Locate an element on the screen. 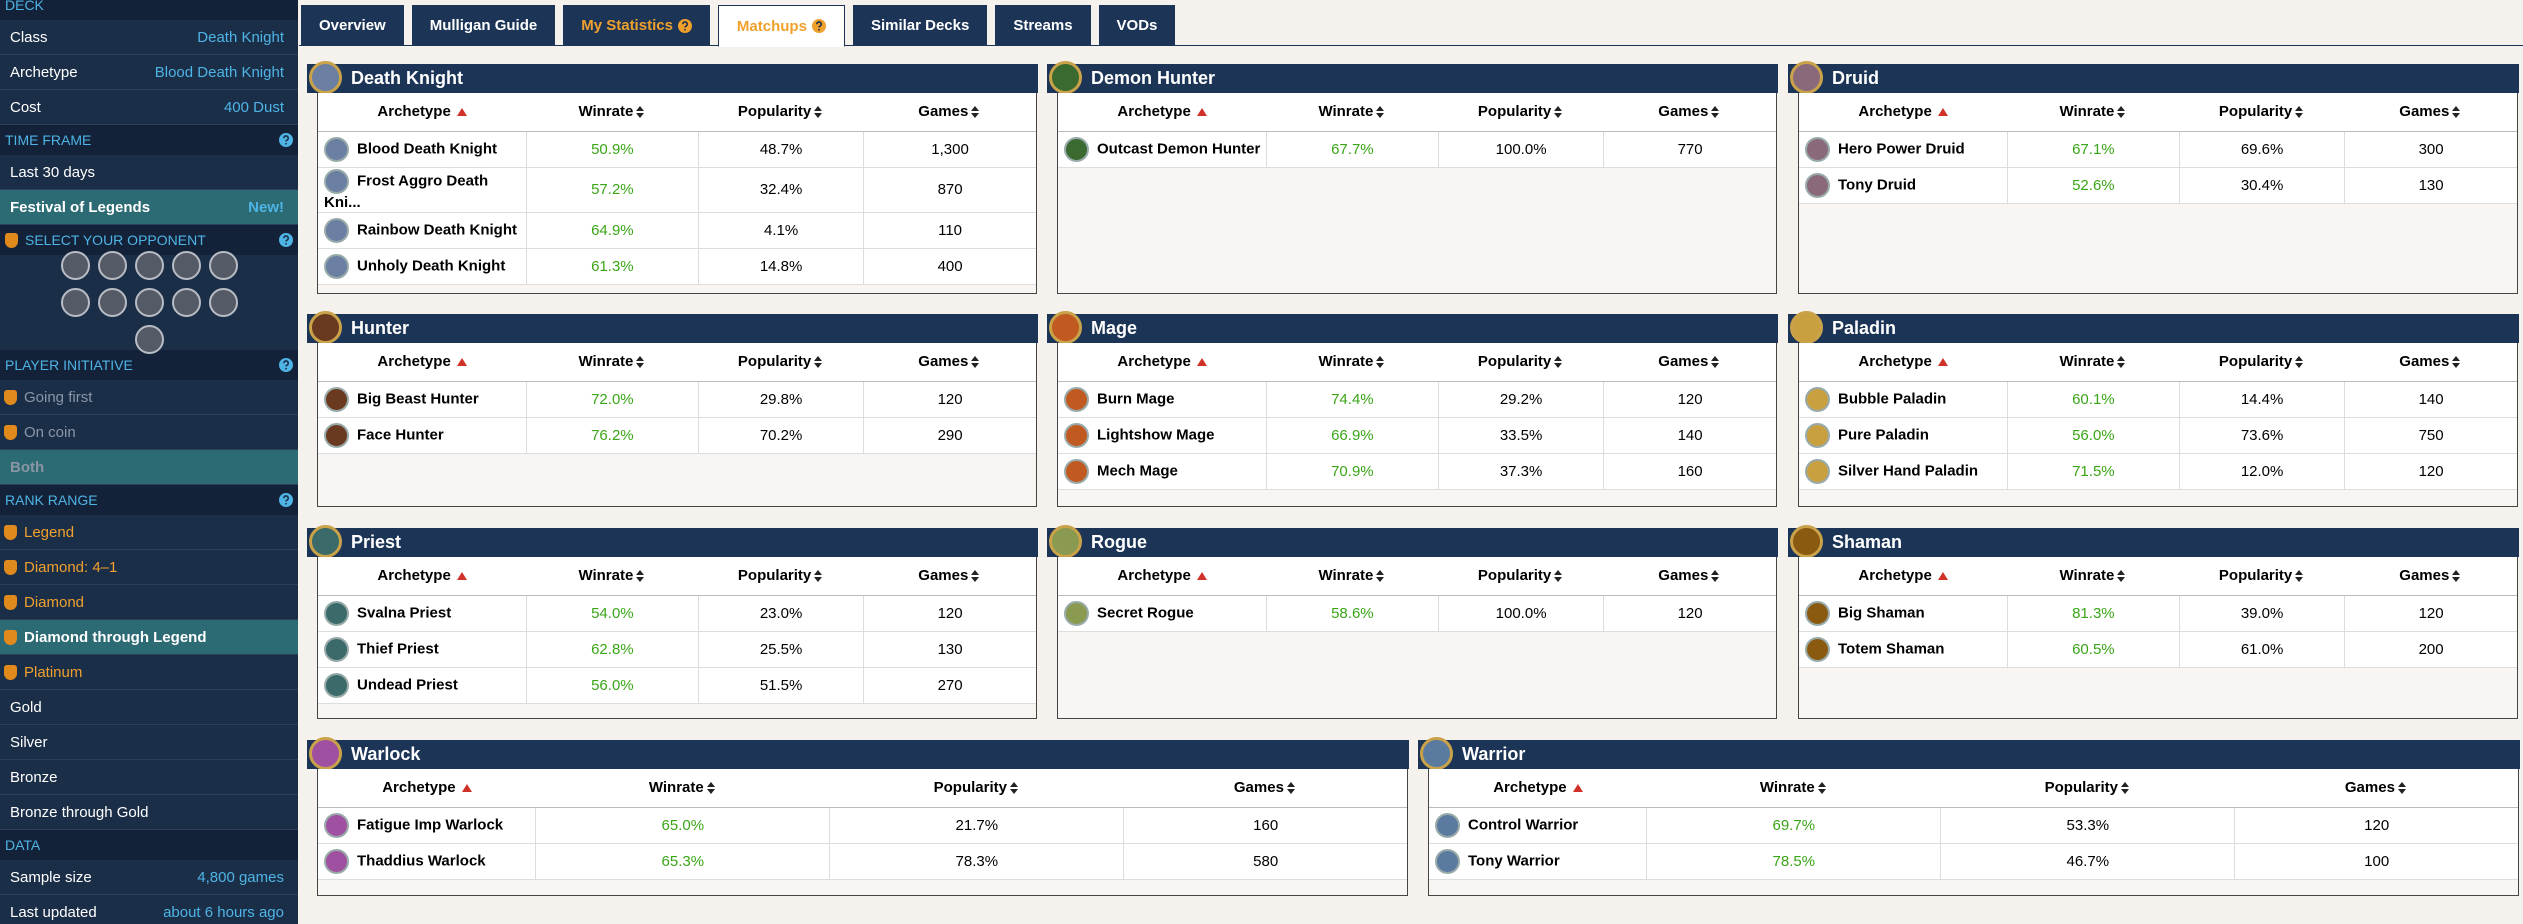  filter-option: Platinum is located at coordinates (149, 672).